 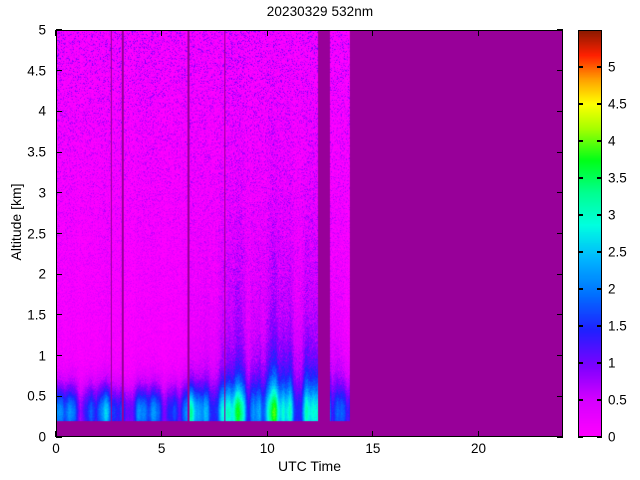 What do you see at coordinates (42, 356) in the screenshot?
I see `y-tick-label: 1` at bounding box center [42, 356].